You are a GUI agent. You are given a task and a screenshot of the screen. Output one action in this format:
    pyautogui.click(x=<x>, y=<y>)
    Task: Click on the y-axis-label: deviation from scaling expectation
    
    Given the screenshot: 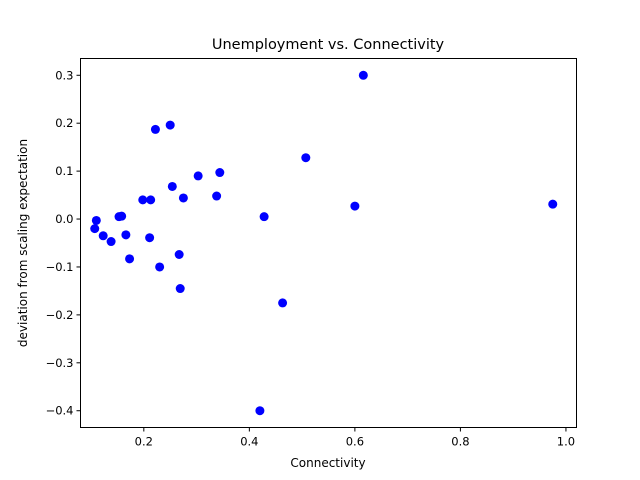 What is the action you would take?
    pyautogui.click(x=23, y=243)
    